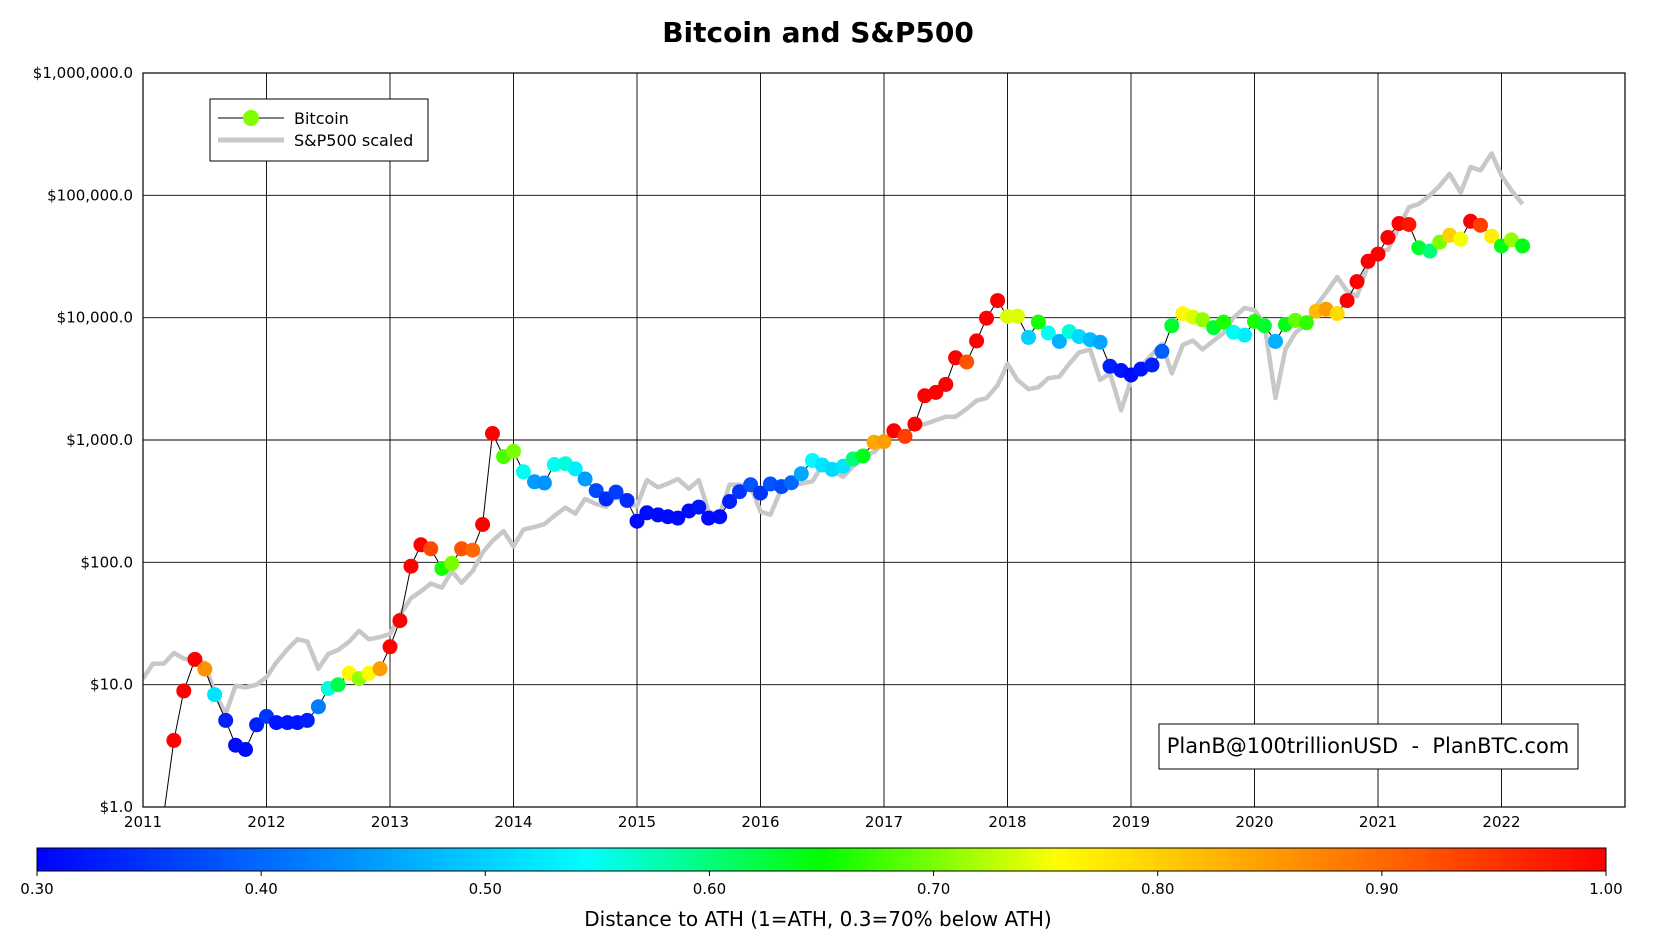 This screenshot has width=1669, height=939. I want to click on x-tick-label: 2020, so click(1254, 822).